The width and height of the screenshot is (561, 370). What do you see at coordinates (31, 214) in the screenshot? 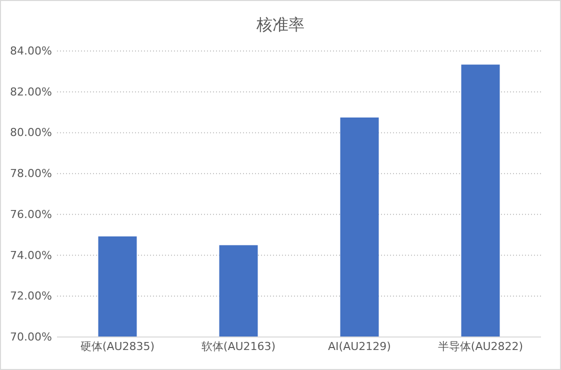
I see `y-tick-label: 76.00%` at bounding box center [31, 214].